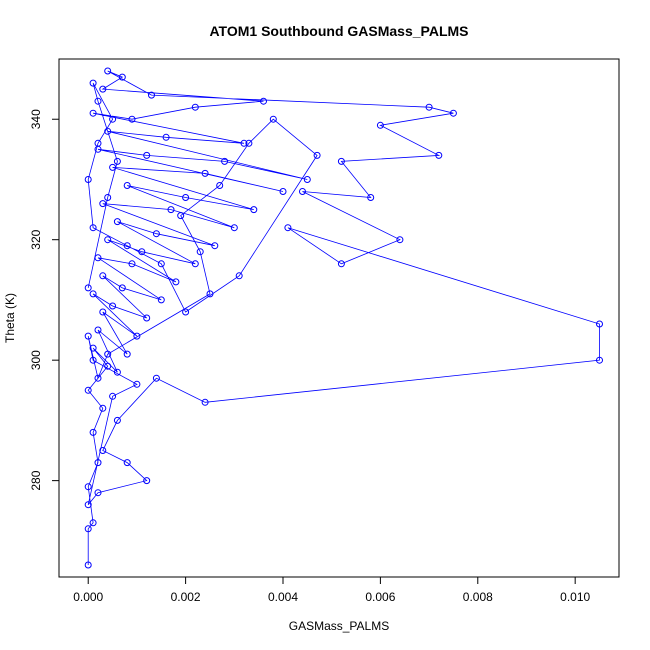 The image size is (650, 650). I want to click on y-axis: 280 300 320 340, so click(44, 300).